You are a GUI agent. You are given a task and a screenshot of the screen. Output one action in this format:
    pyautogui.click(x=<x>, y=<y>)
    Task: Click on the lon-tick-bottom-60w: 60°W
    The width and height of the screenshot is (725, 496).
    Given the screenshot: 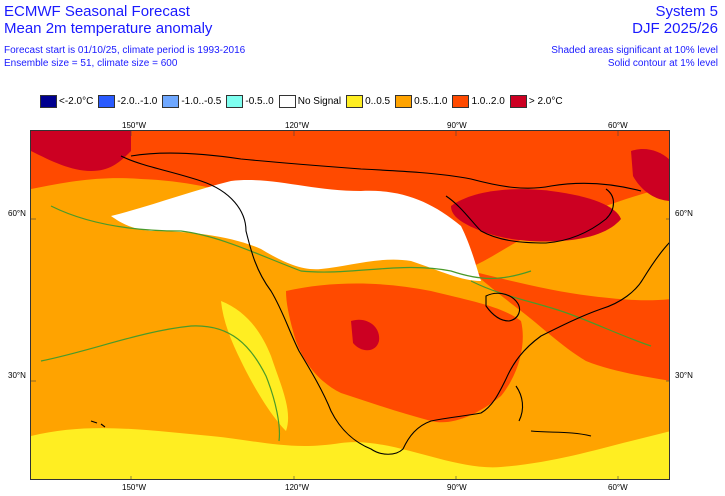 What is the action you would take?
    pyautogui.click(x=618, y=487)
    